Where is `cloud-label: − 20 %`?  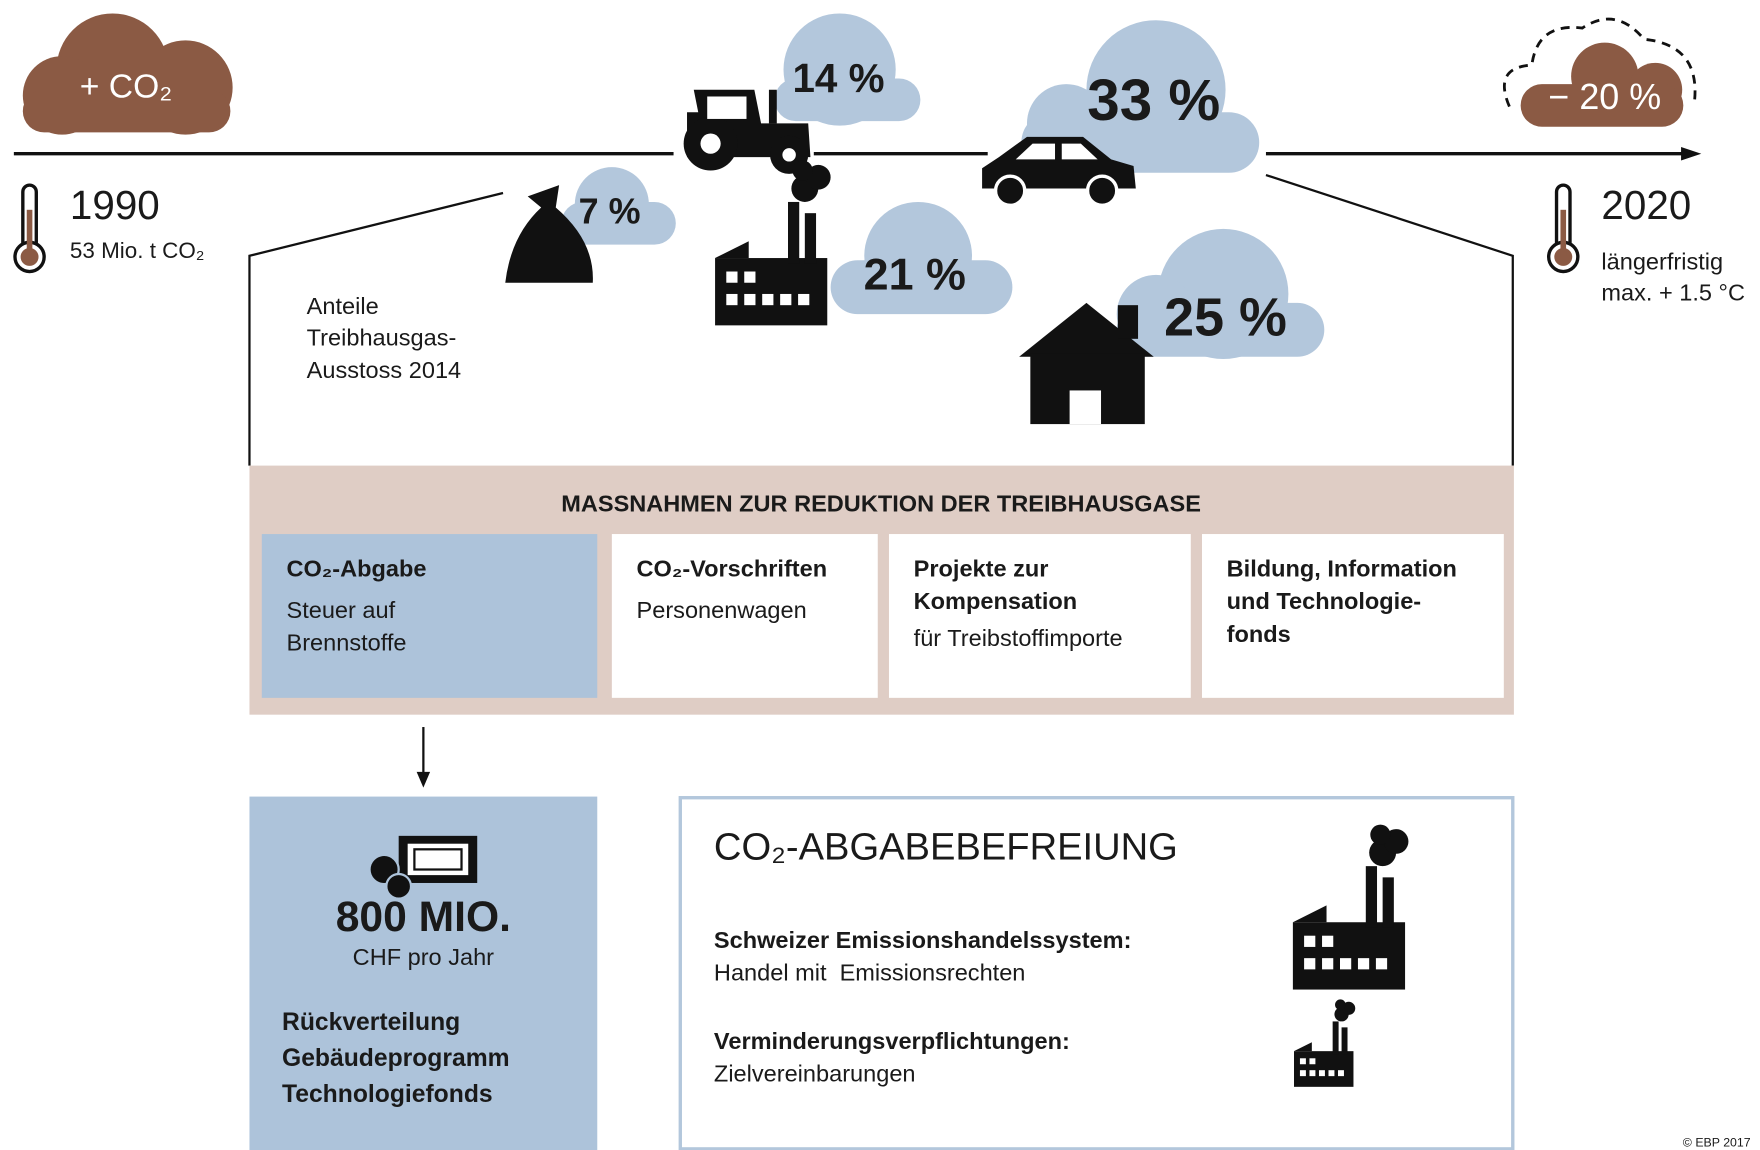 cloud-label: − 20 % is located at coordinates (1604, 97).